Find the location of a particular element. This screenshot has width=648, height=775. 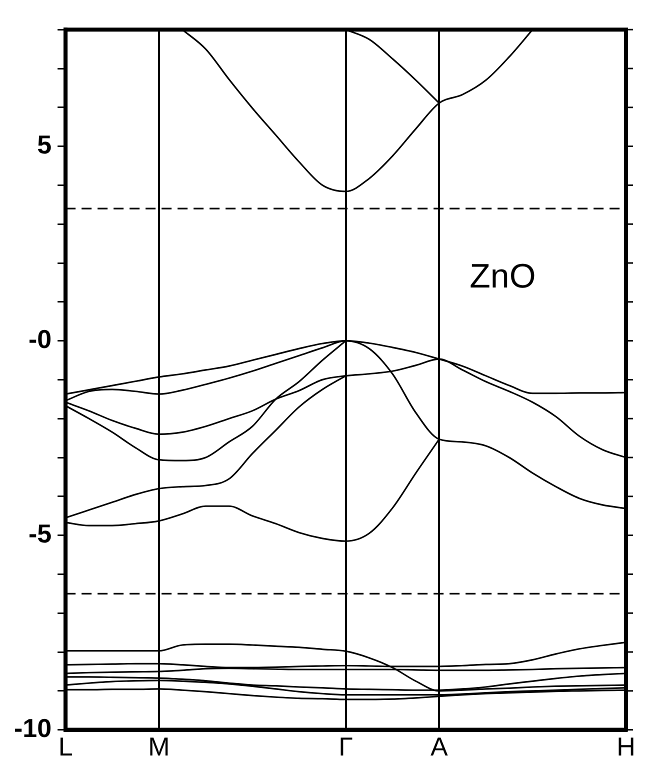

y-tick-label: 5 is located at coordinates (44, 144).